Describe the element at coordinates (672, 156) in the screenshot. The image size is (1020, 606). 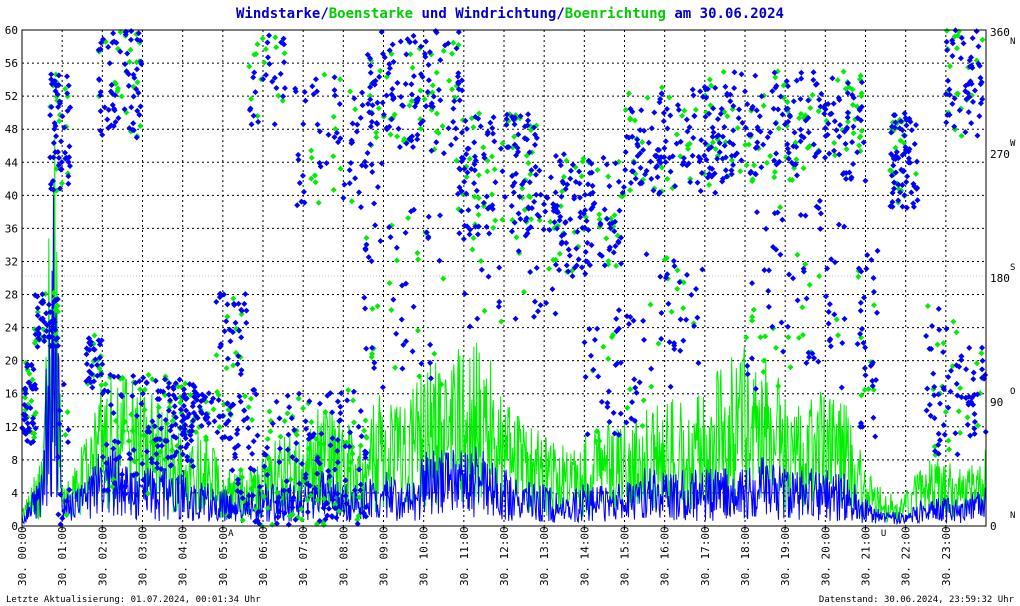
I see `wind-direction-point-1953` at that location.